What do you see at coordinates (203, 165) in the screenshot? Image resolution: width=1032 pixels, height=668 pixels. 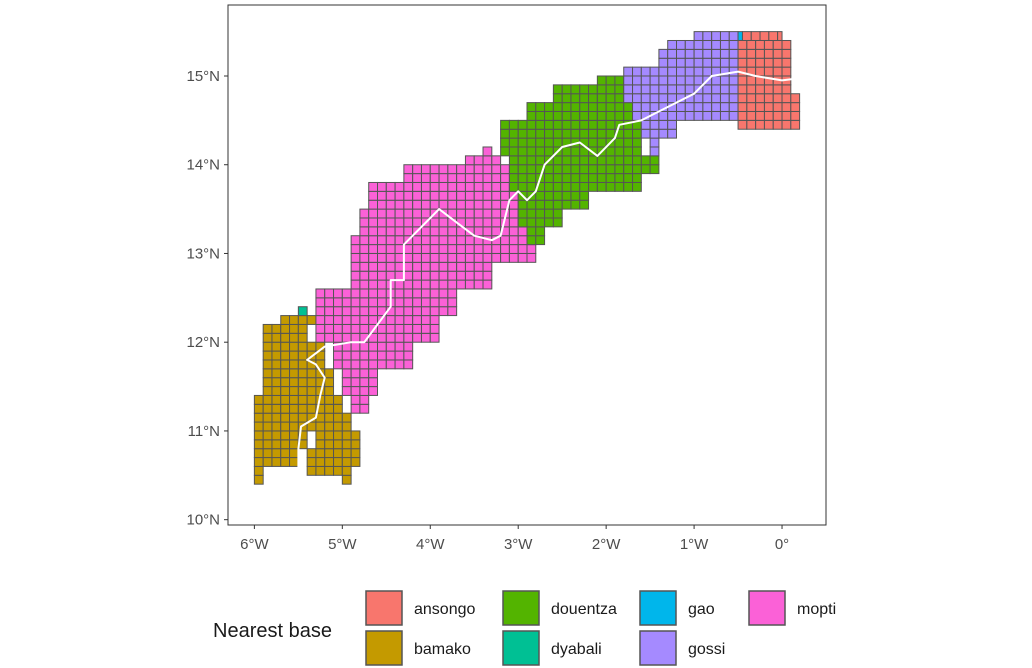 I see `y-tick-label: 14°N` at bounding box center [203, 165].